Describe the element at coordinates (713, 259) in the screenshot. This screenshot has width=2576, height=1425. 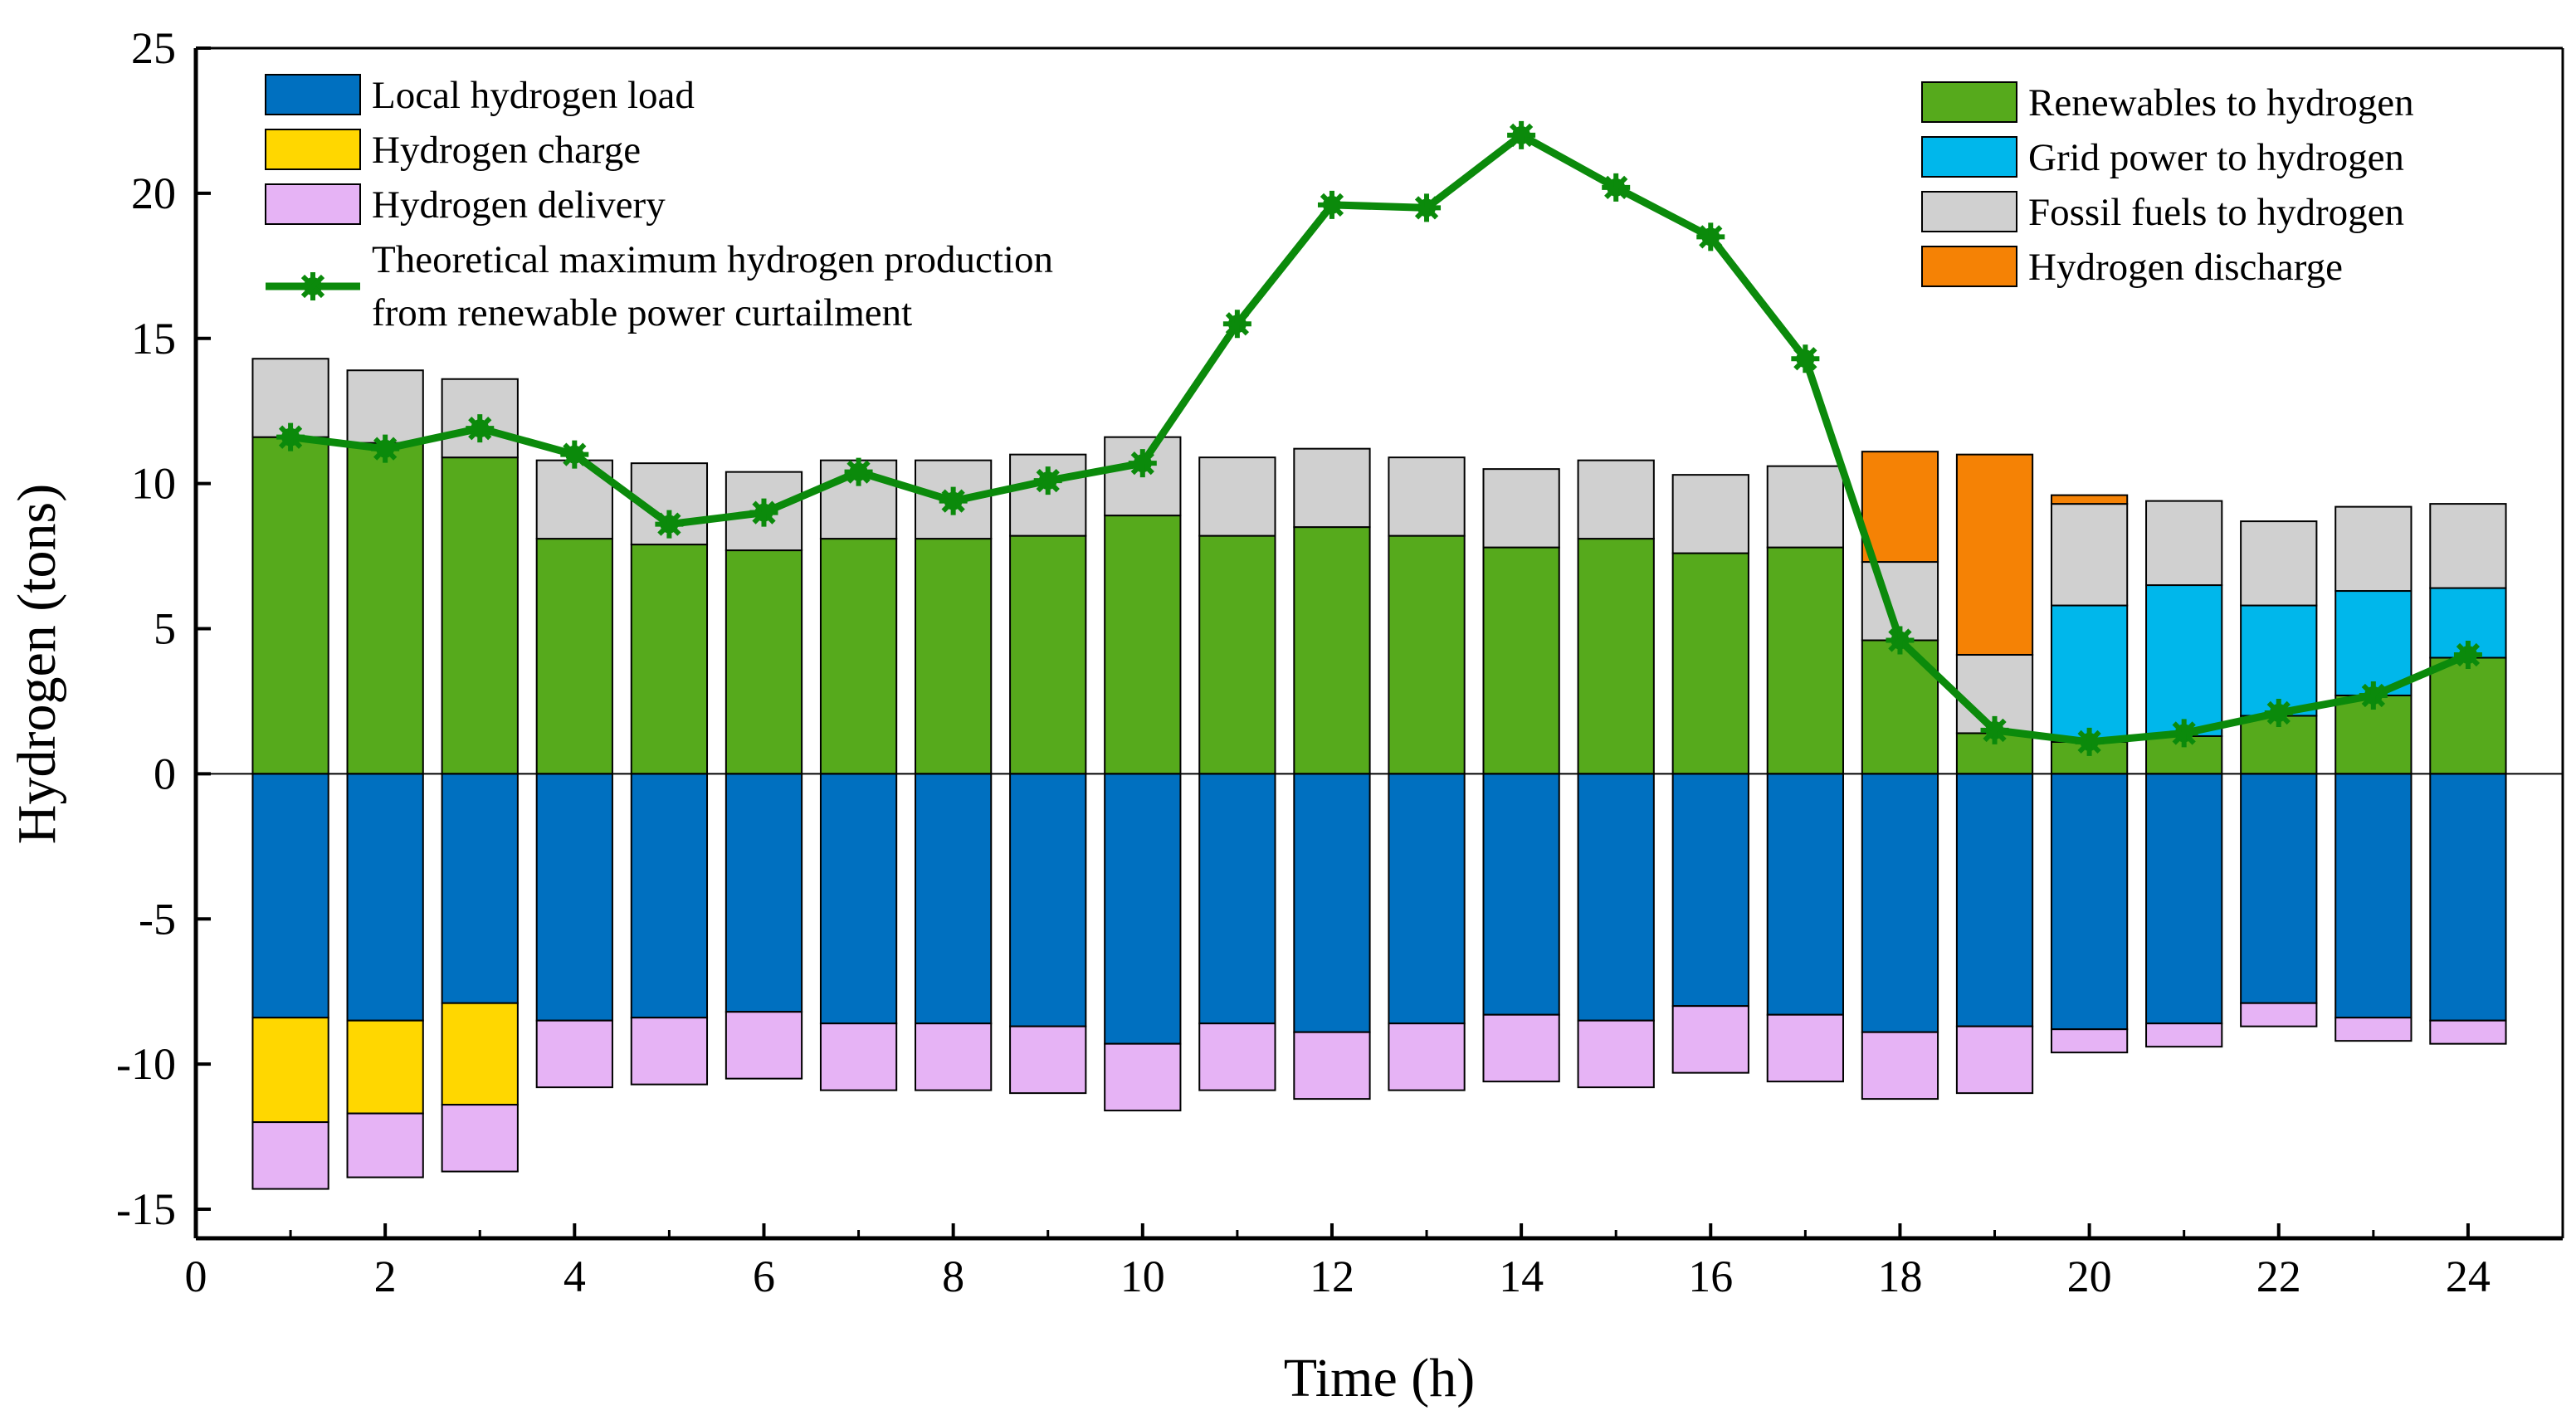
I see `legend-left-theoretical-maximum-hydrogen-production-label: Theoretical maximum hydrogen production` at that location.